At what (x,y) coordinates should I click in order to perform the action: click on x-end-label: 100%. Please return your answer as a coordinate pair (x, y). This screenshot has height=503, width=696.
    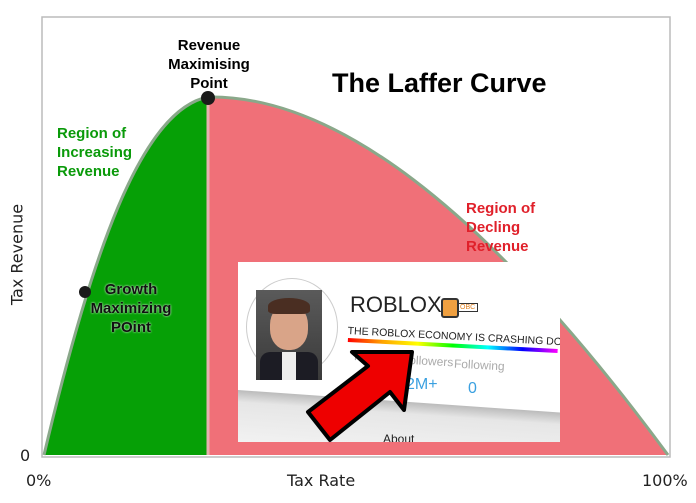
    Looking at the image, I should click on (665, 480).